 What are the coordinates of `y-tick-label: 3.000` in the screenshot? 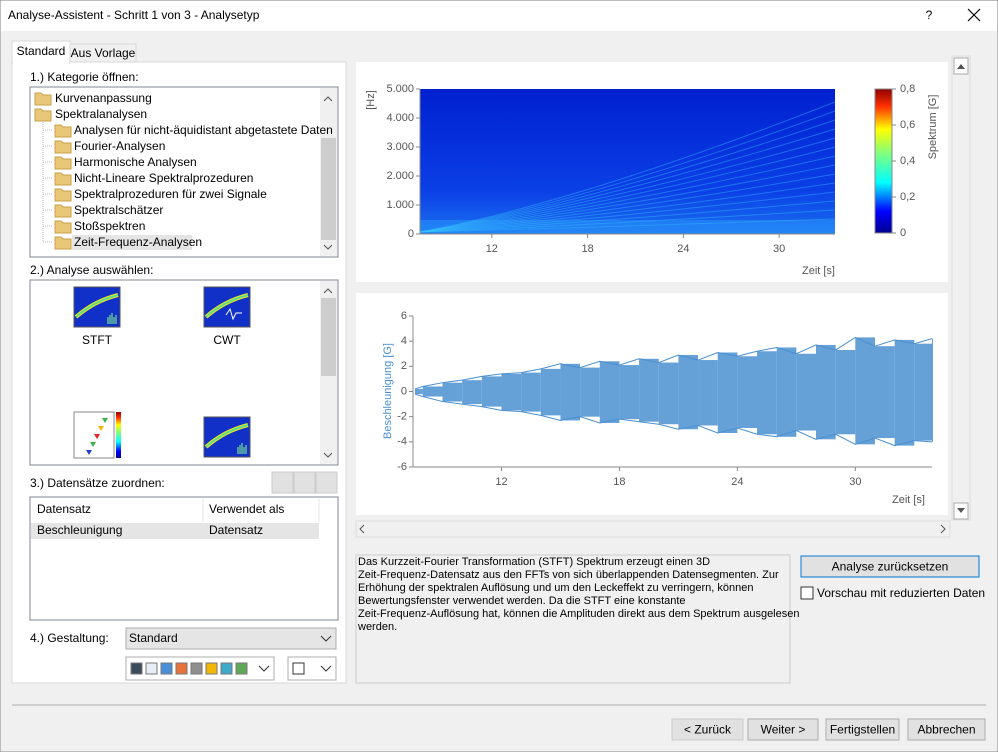 It's located at (400, 147).